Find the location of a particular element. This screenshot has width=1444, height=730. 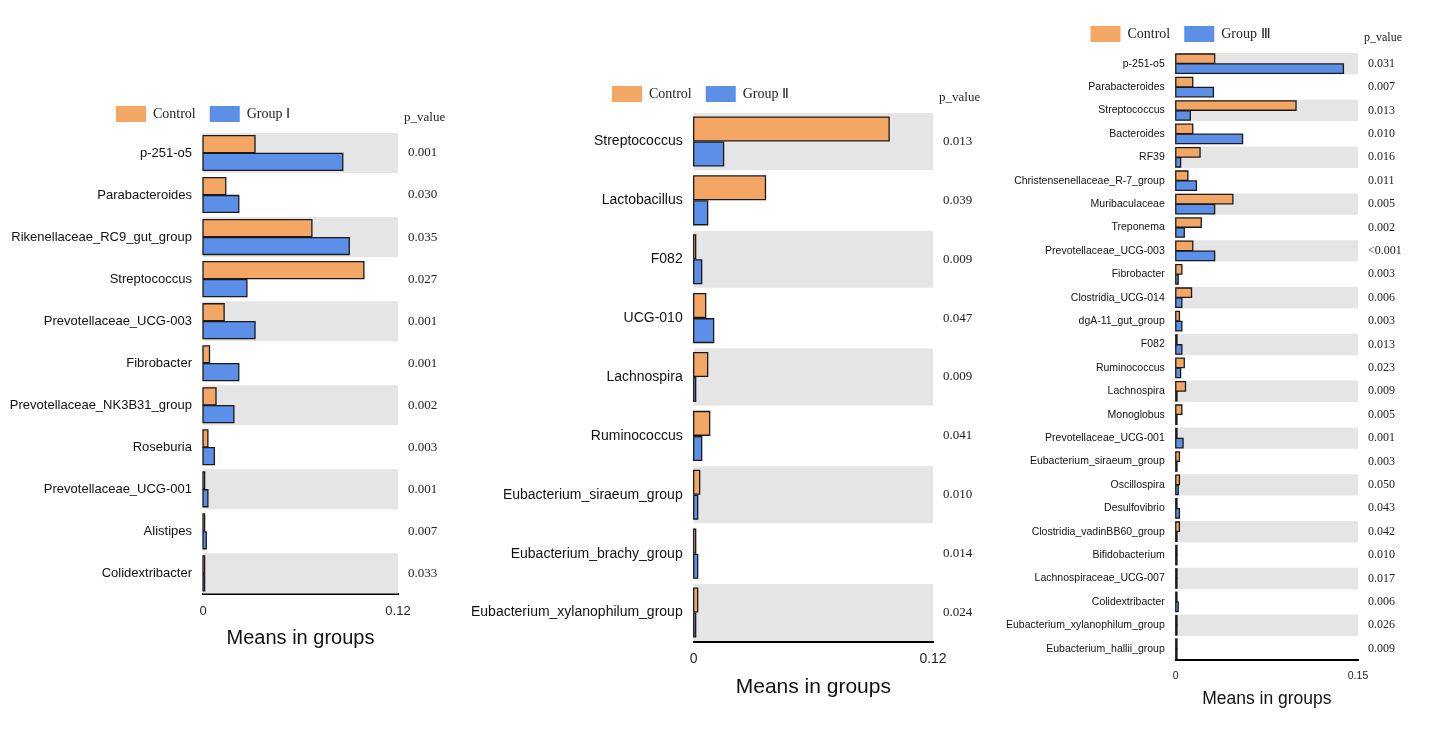

text: 0.017 is located at coordinates (1381, 577).